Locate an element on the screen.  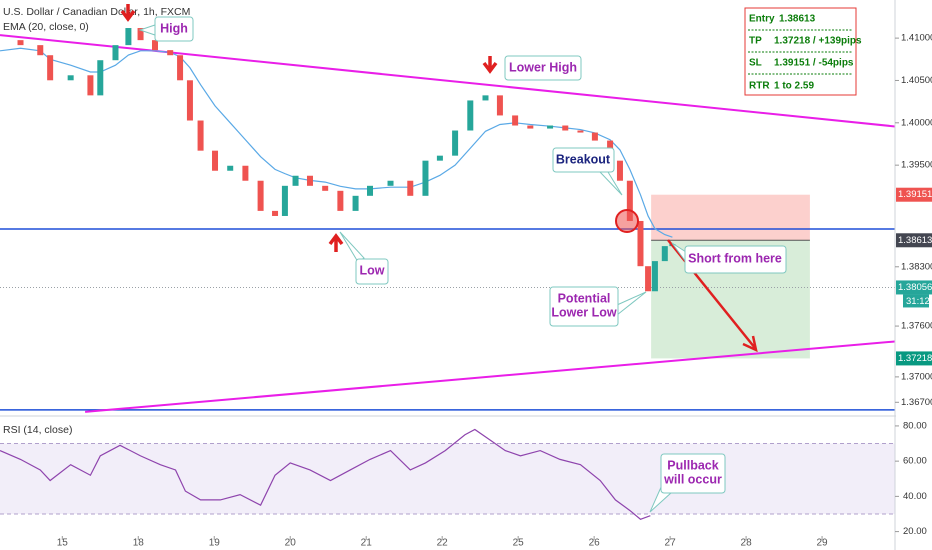
callout-text: Lower Low is located at coordinates (584, 312).